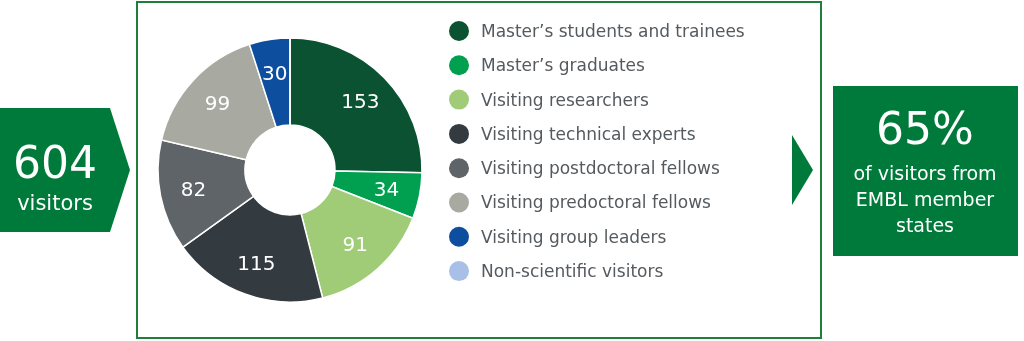 The height and width of the screenshot is (341, 1024). I want to click on legend-label: Visiting group leaders, so click(574, 236).